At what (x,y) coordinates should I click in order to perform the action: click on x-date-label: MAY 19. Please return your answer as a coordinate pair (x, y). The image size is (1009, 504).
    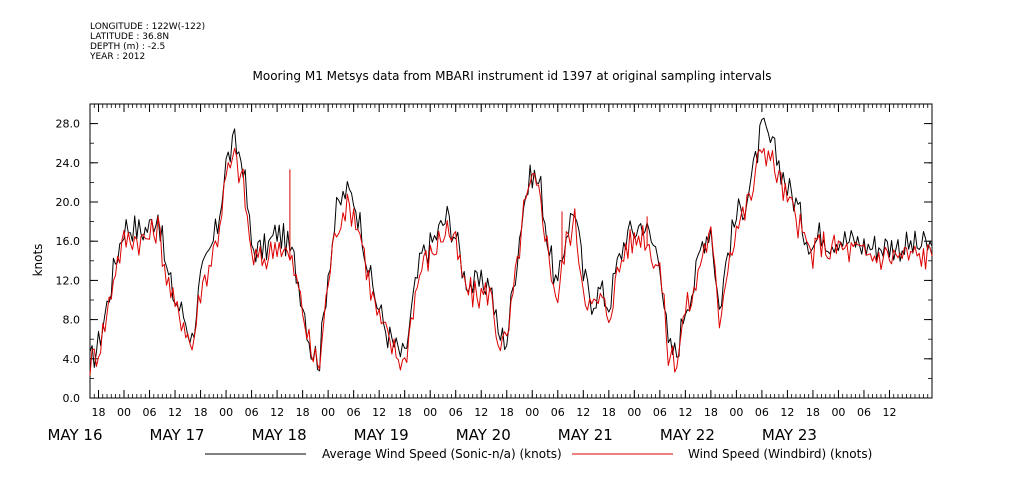
    Looking at the image, I should click on (381, 435).